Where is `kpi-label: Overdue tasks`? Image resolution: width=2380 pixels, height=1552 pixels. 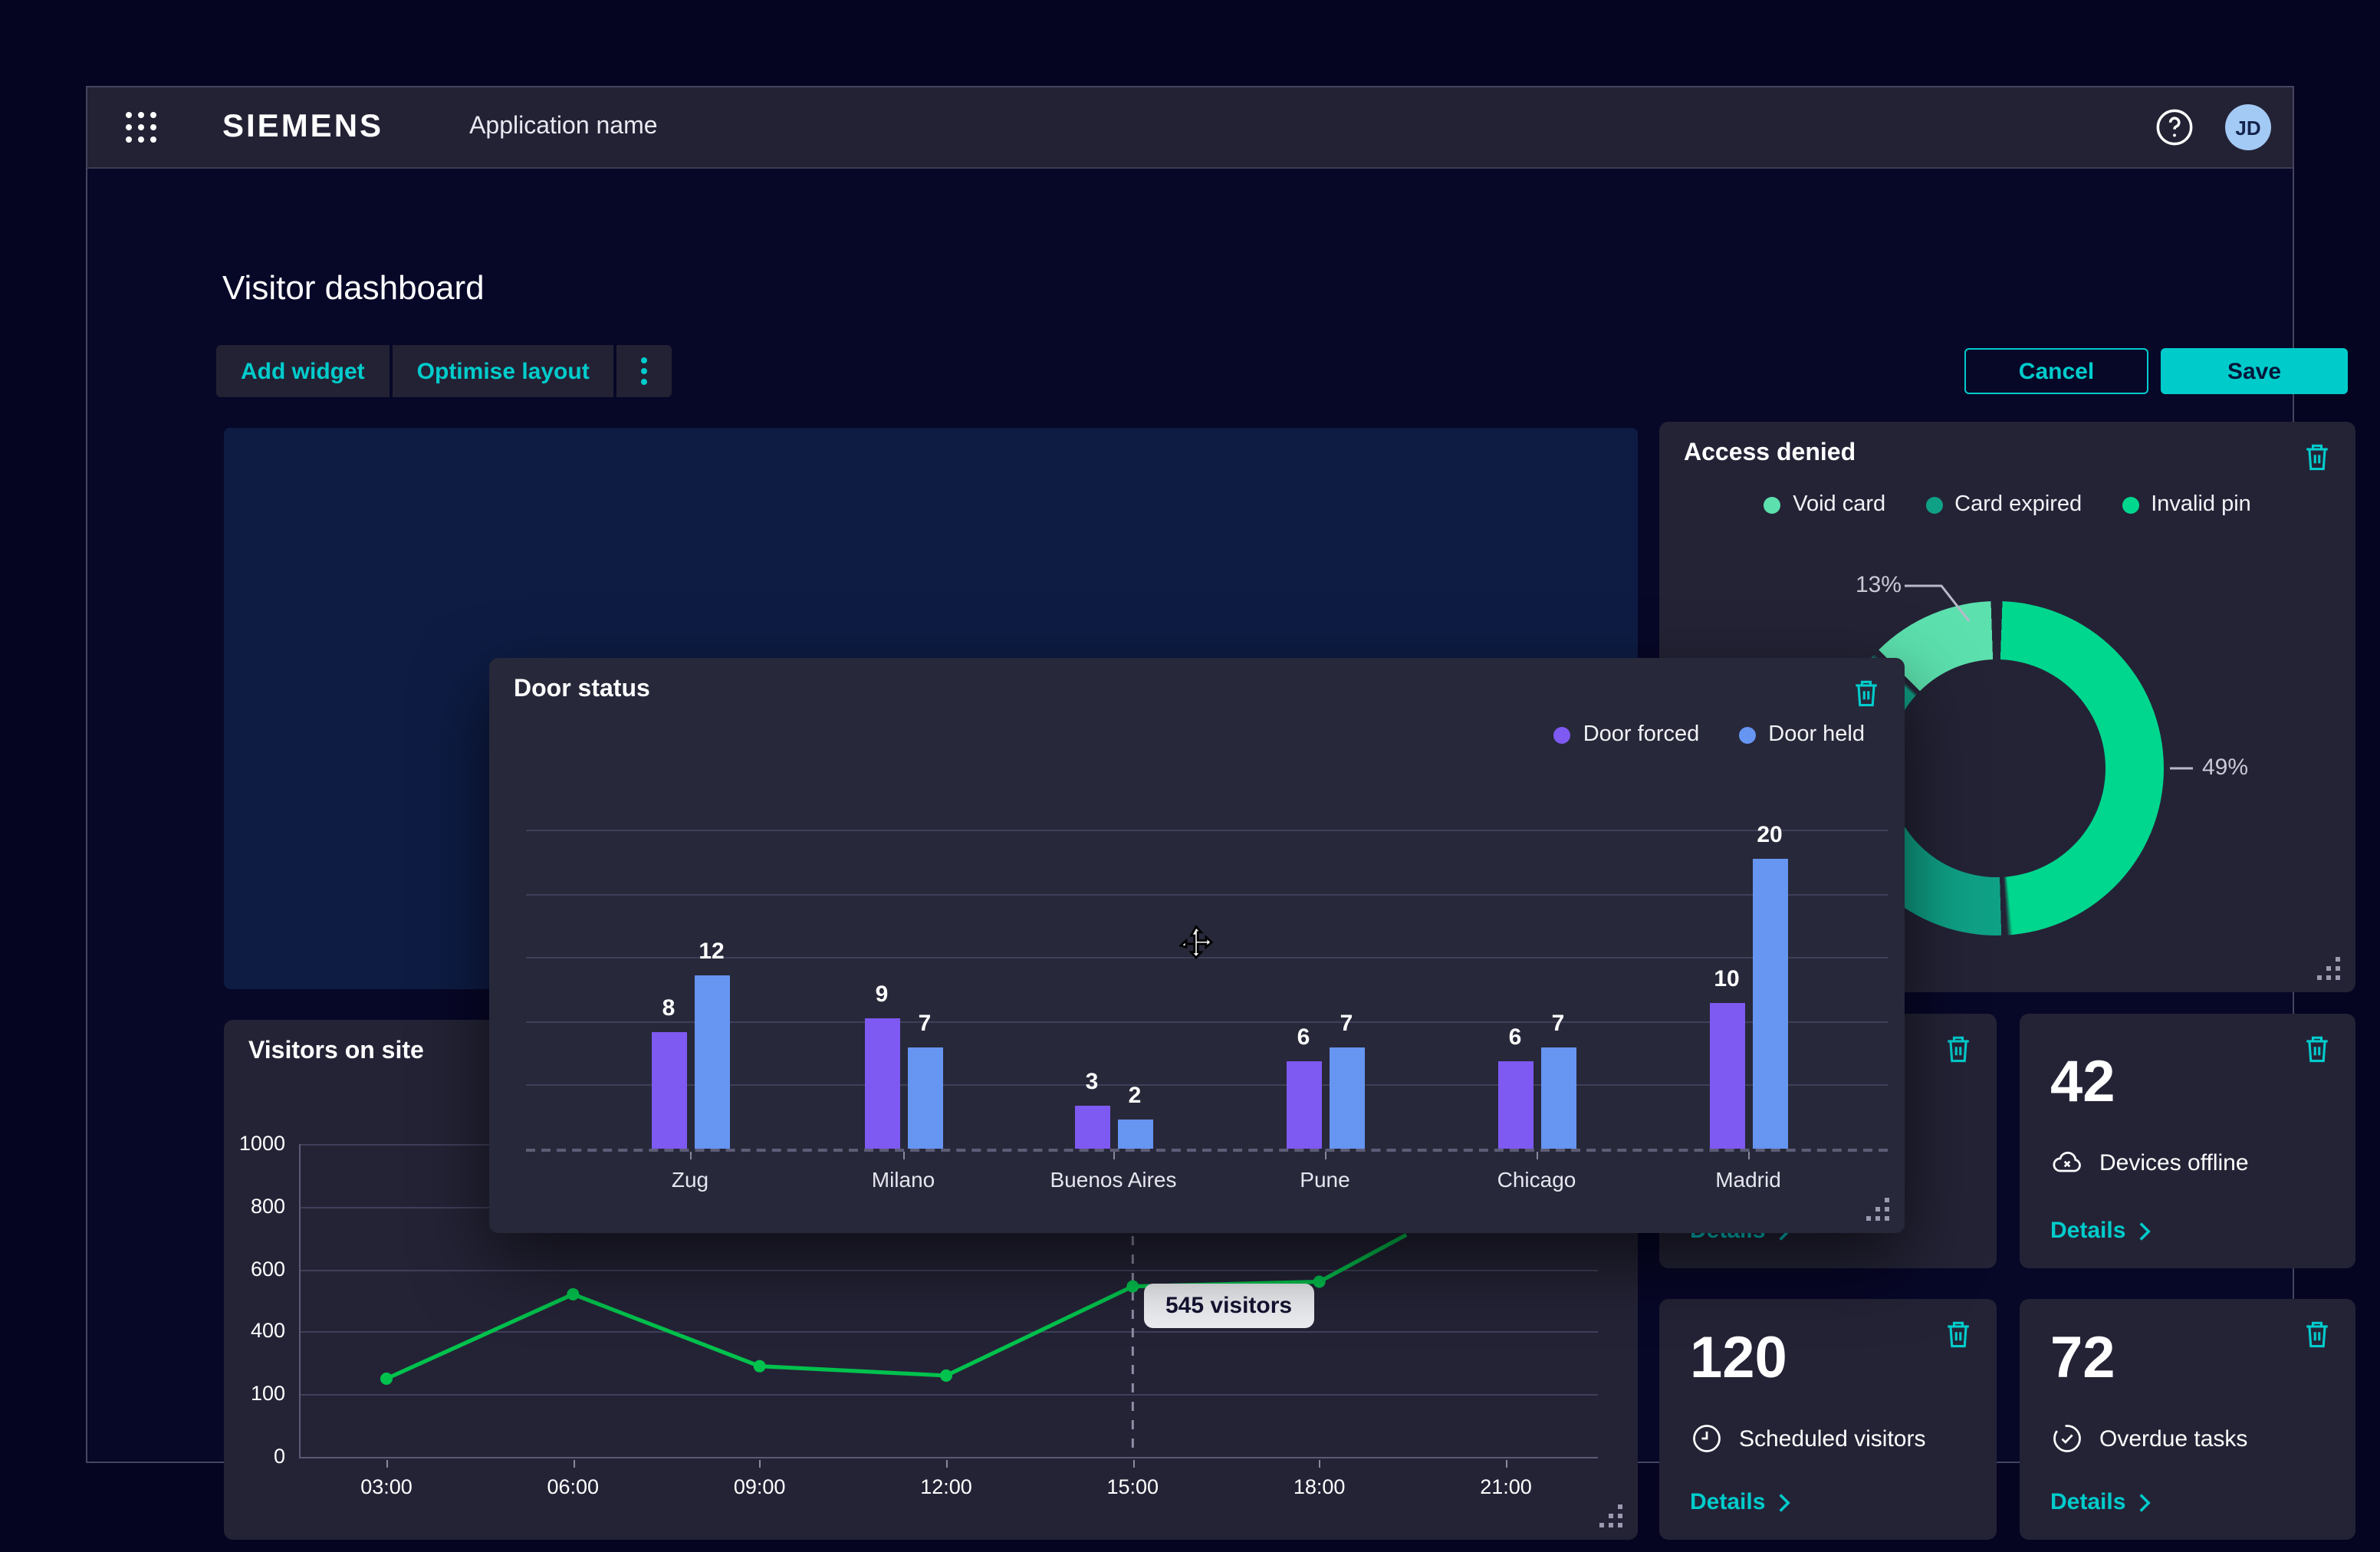
kpi-label: Overdue tasks is located at coordinates (2174, 1439).